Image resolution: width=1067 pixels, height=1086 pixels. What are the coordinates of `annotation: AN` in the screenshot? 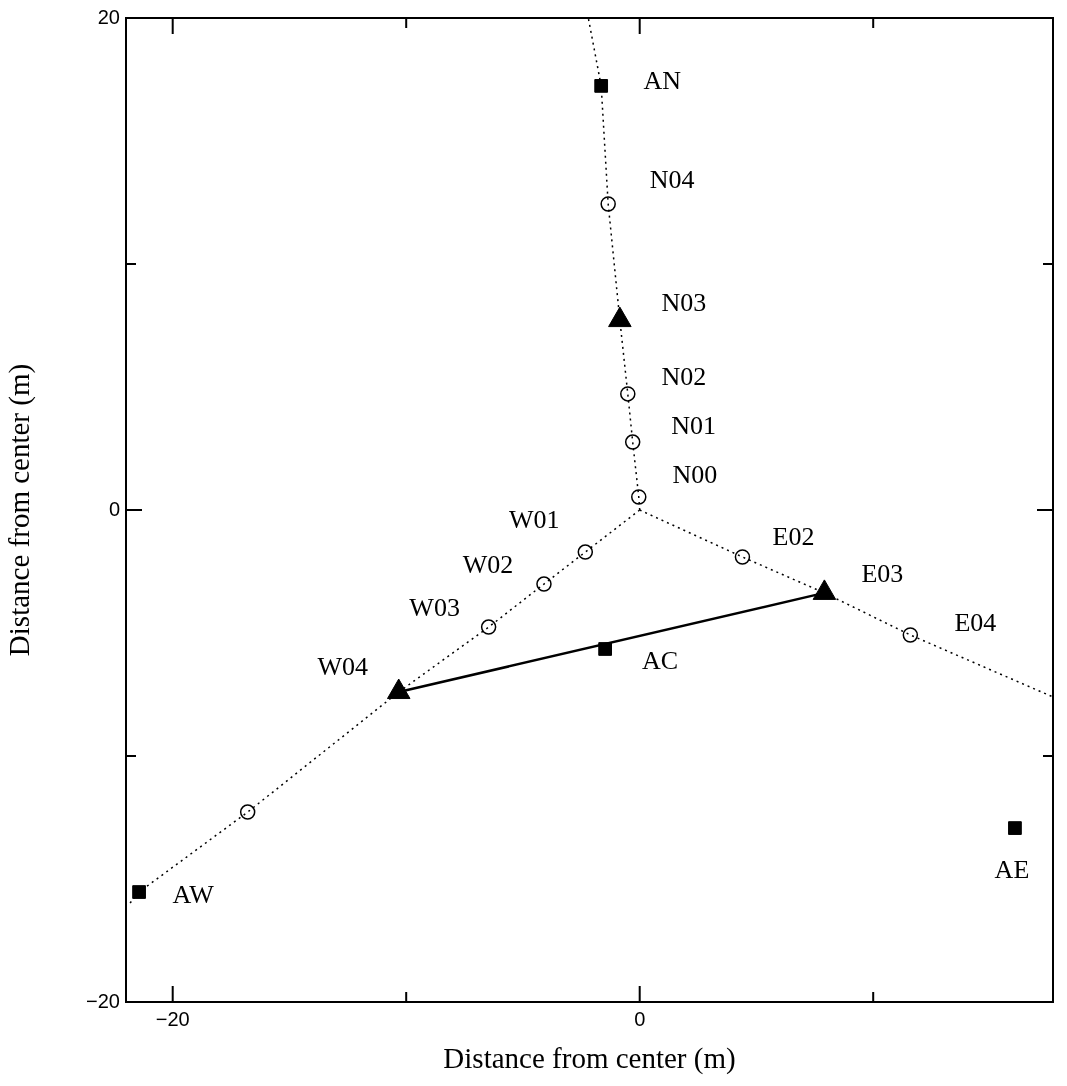 It's located at (662, 80).